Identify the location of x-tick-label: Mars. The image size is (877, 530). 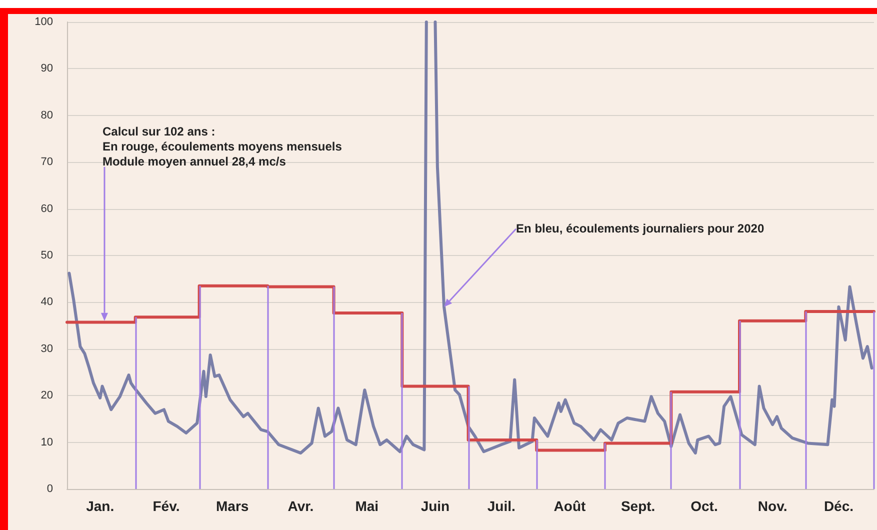
(232, 506).